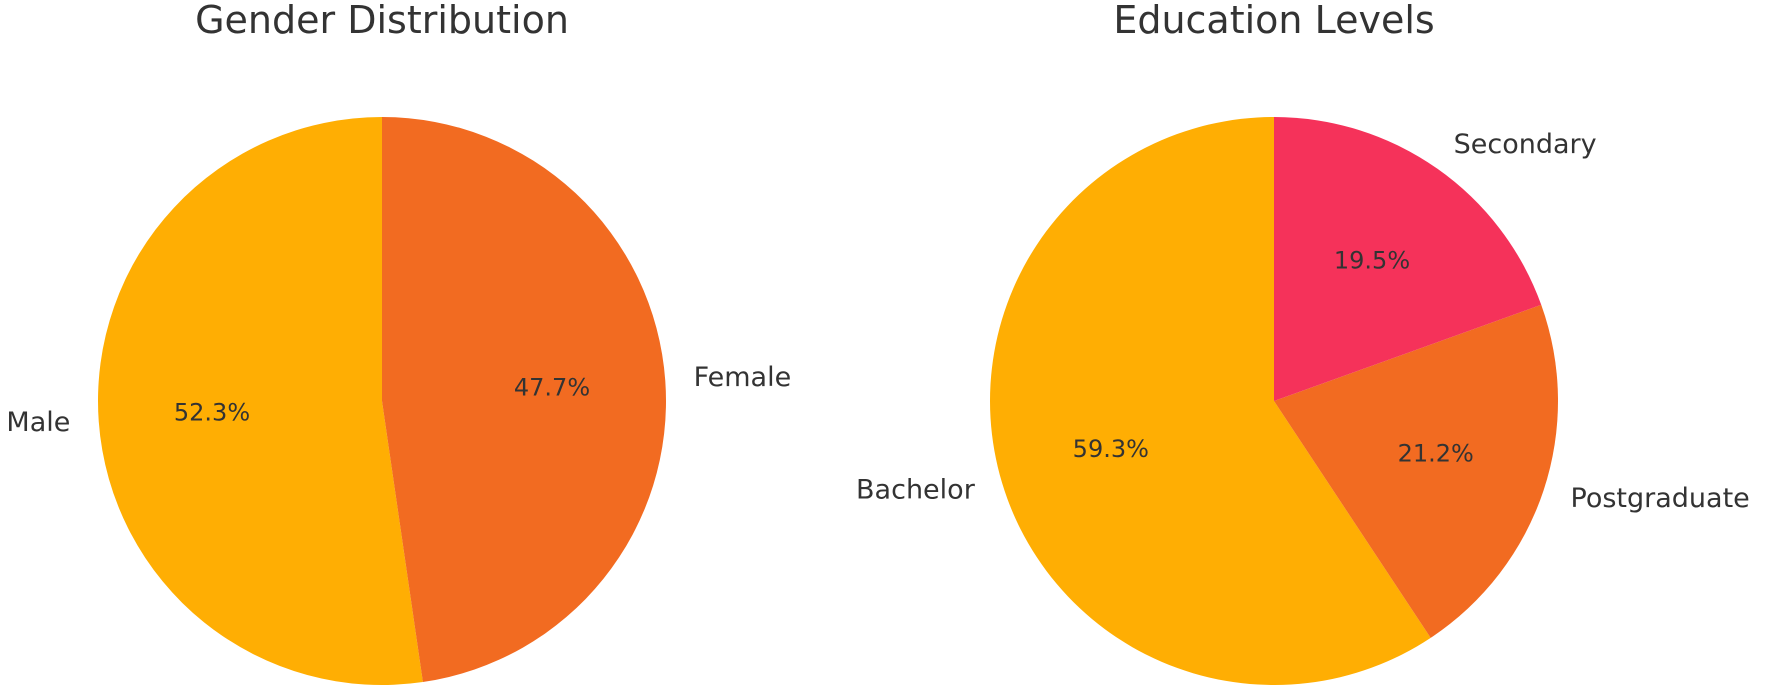 The height and width of the screenshot is (687, 1772). Describe the element at coordinates (212, 412) in the screenshot. I see `gender-pct-label-male: 52.3%` at that location.